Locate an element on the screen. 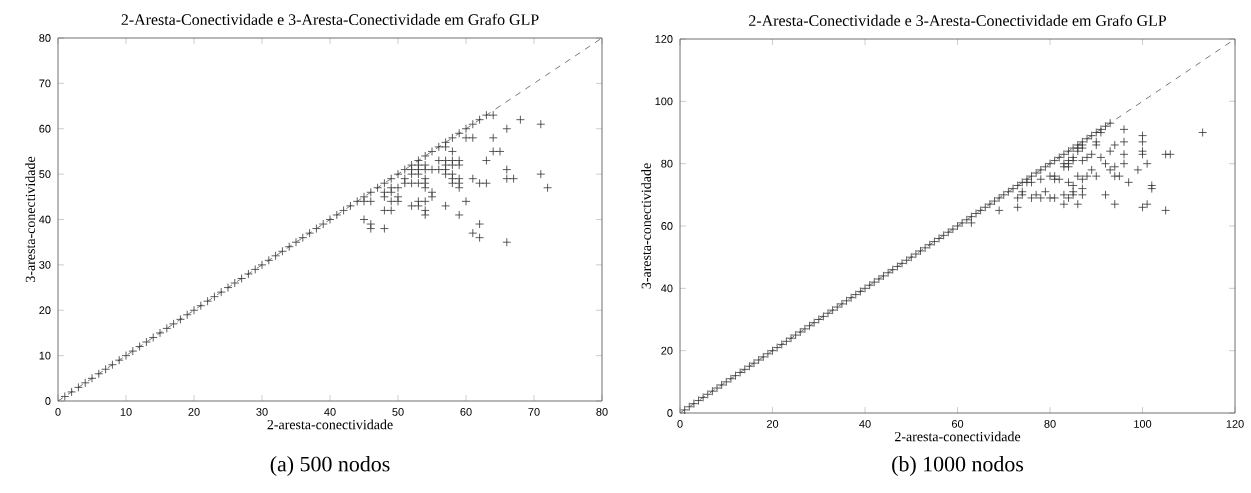  x-tick-label: 120 is located at coordinates (1235, 424).